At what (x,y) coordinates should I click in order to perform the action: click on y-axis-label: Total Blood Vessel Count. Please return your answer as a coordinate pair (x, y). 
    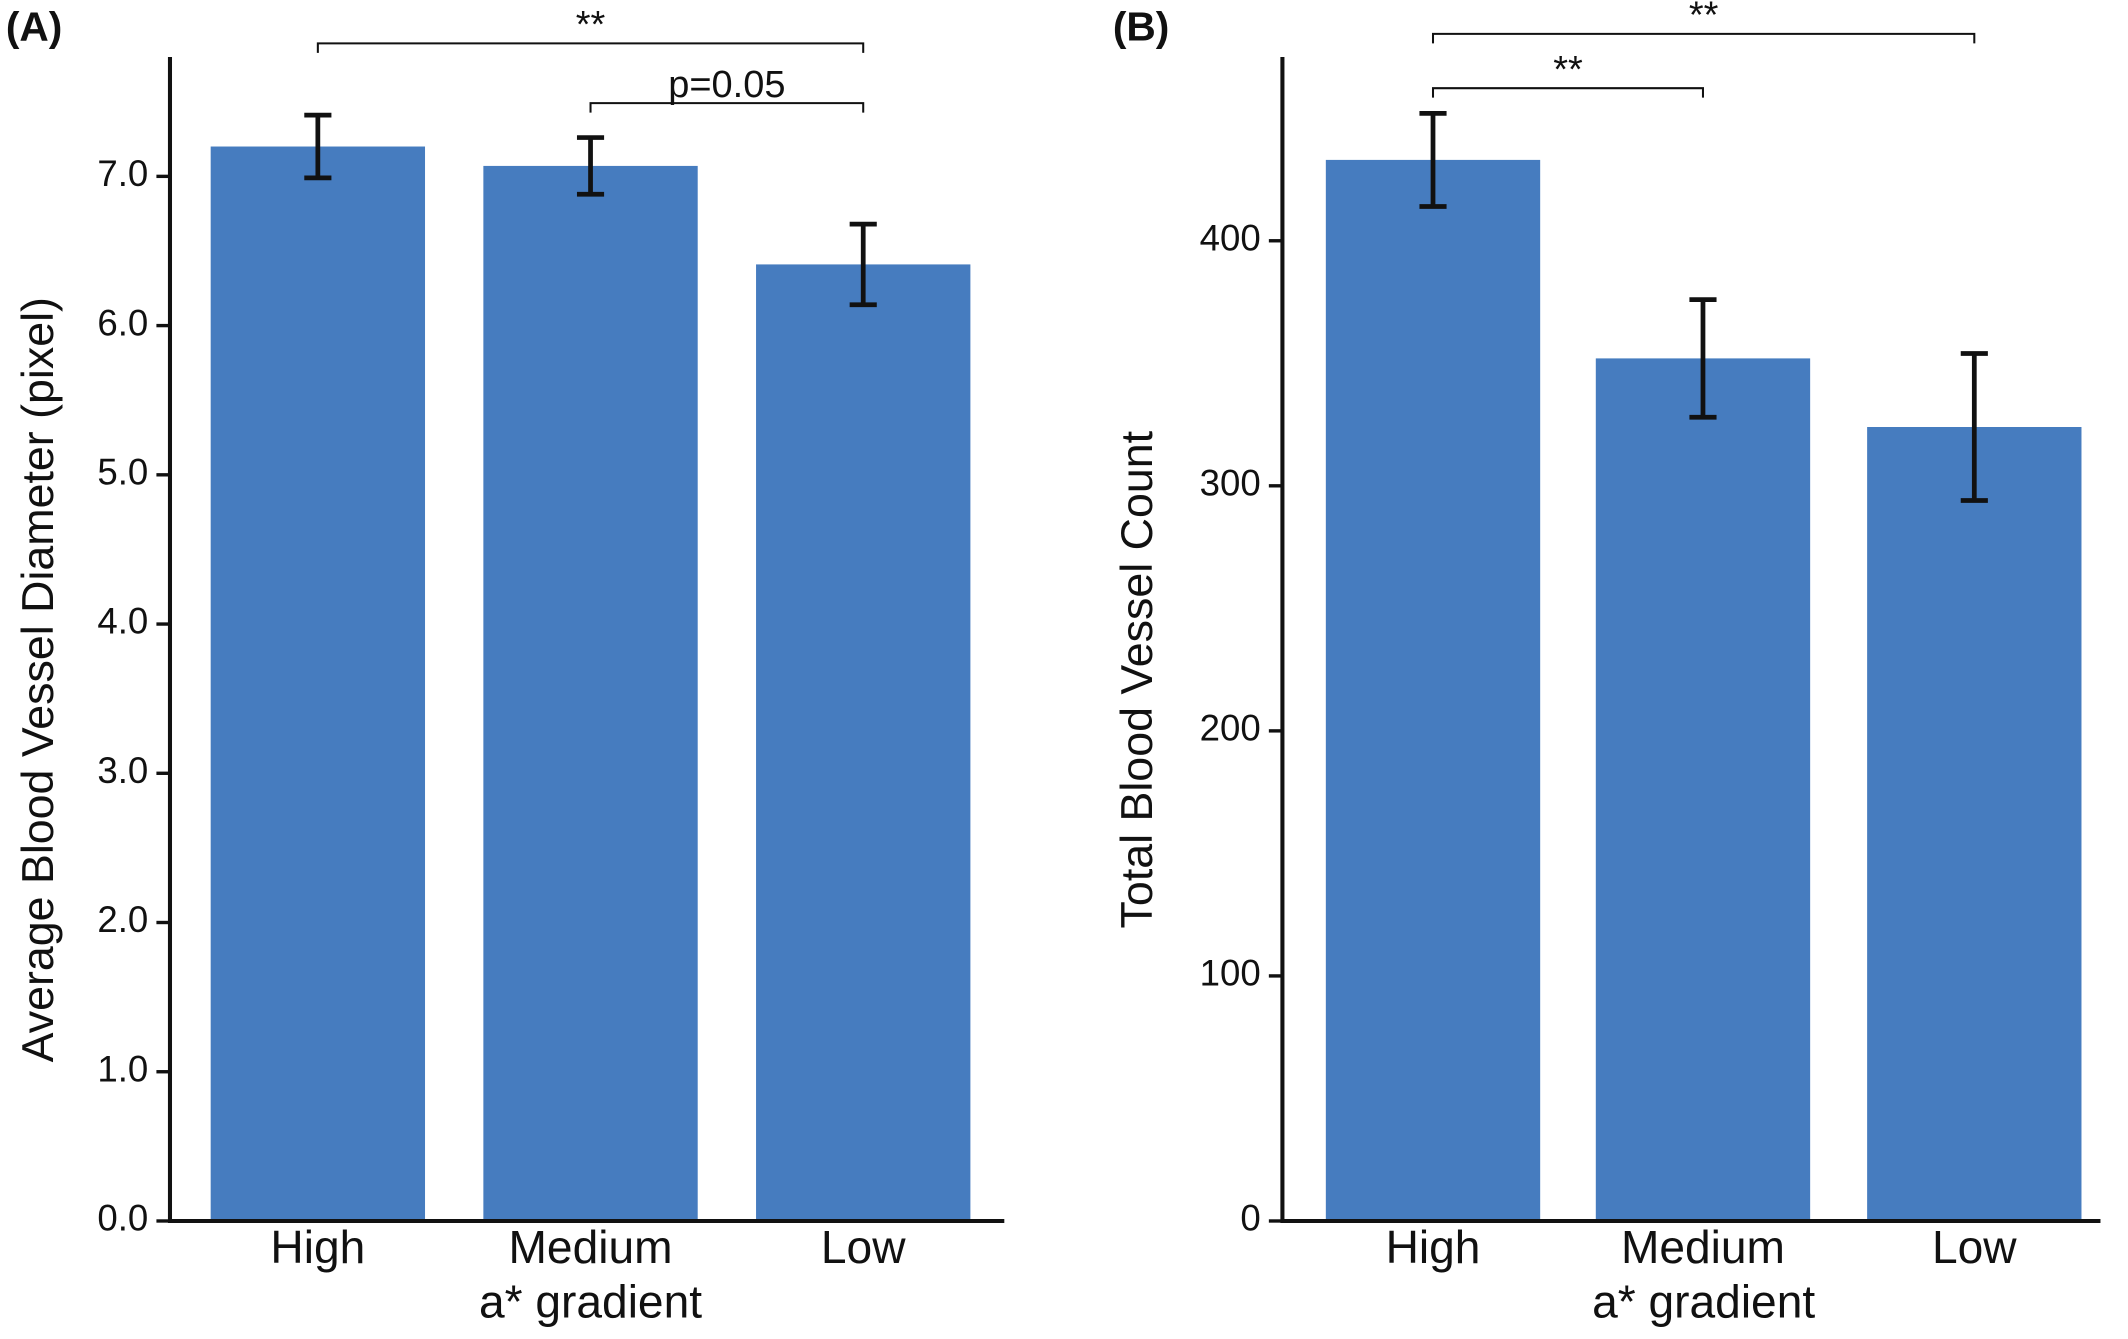
    Looking at the image, I should click on (1137, 679).